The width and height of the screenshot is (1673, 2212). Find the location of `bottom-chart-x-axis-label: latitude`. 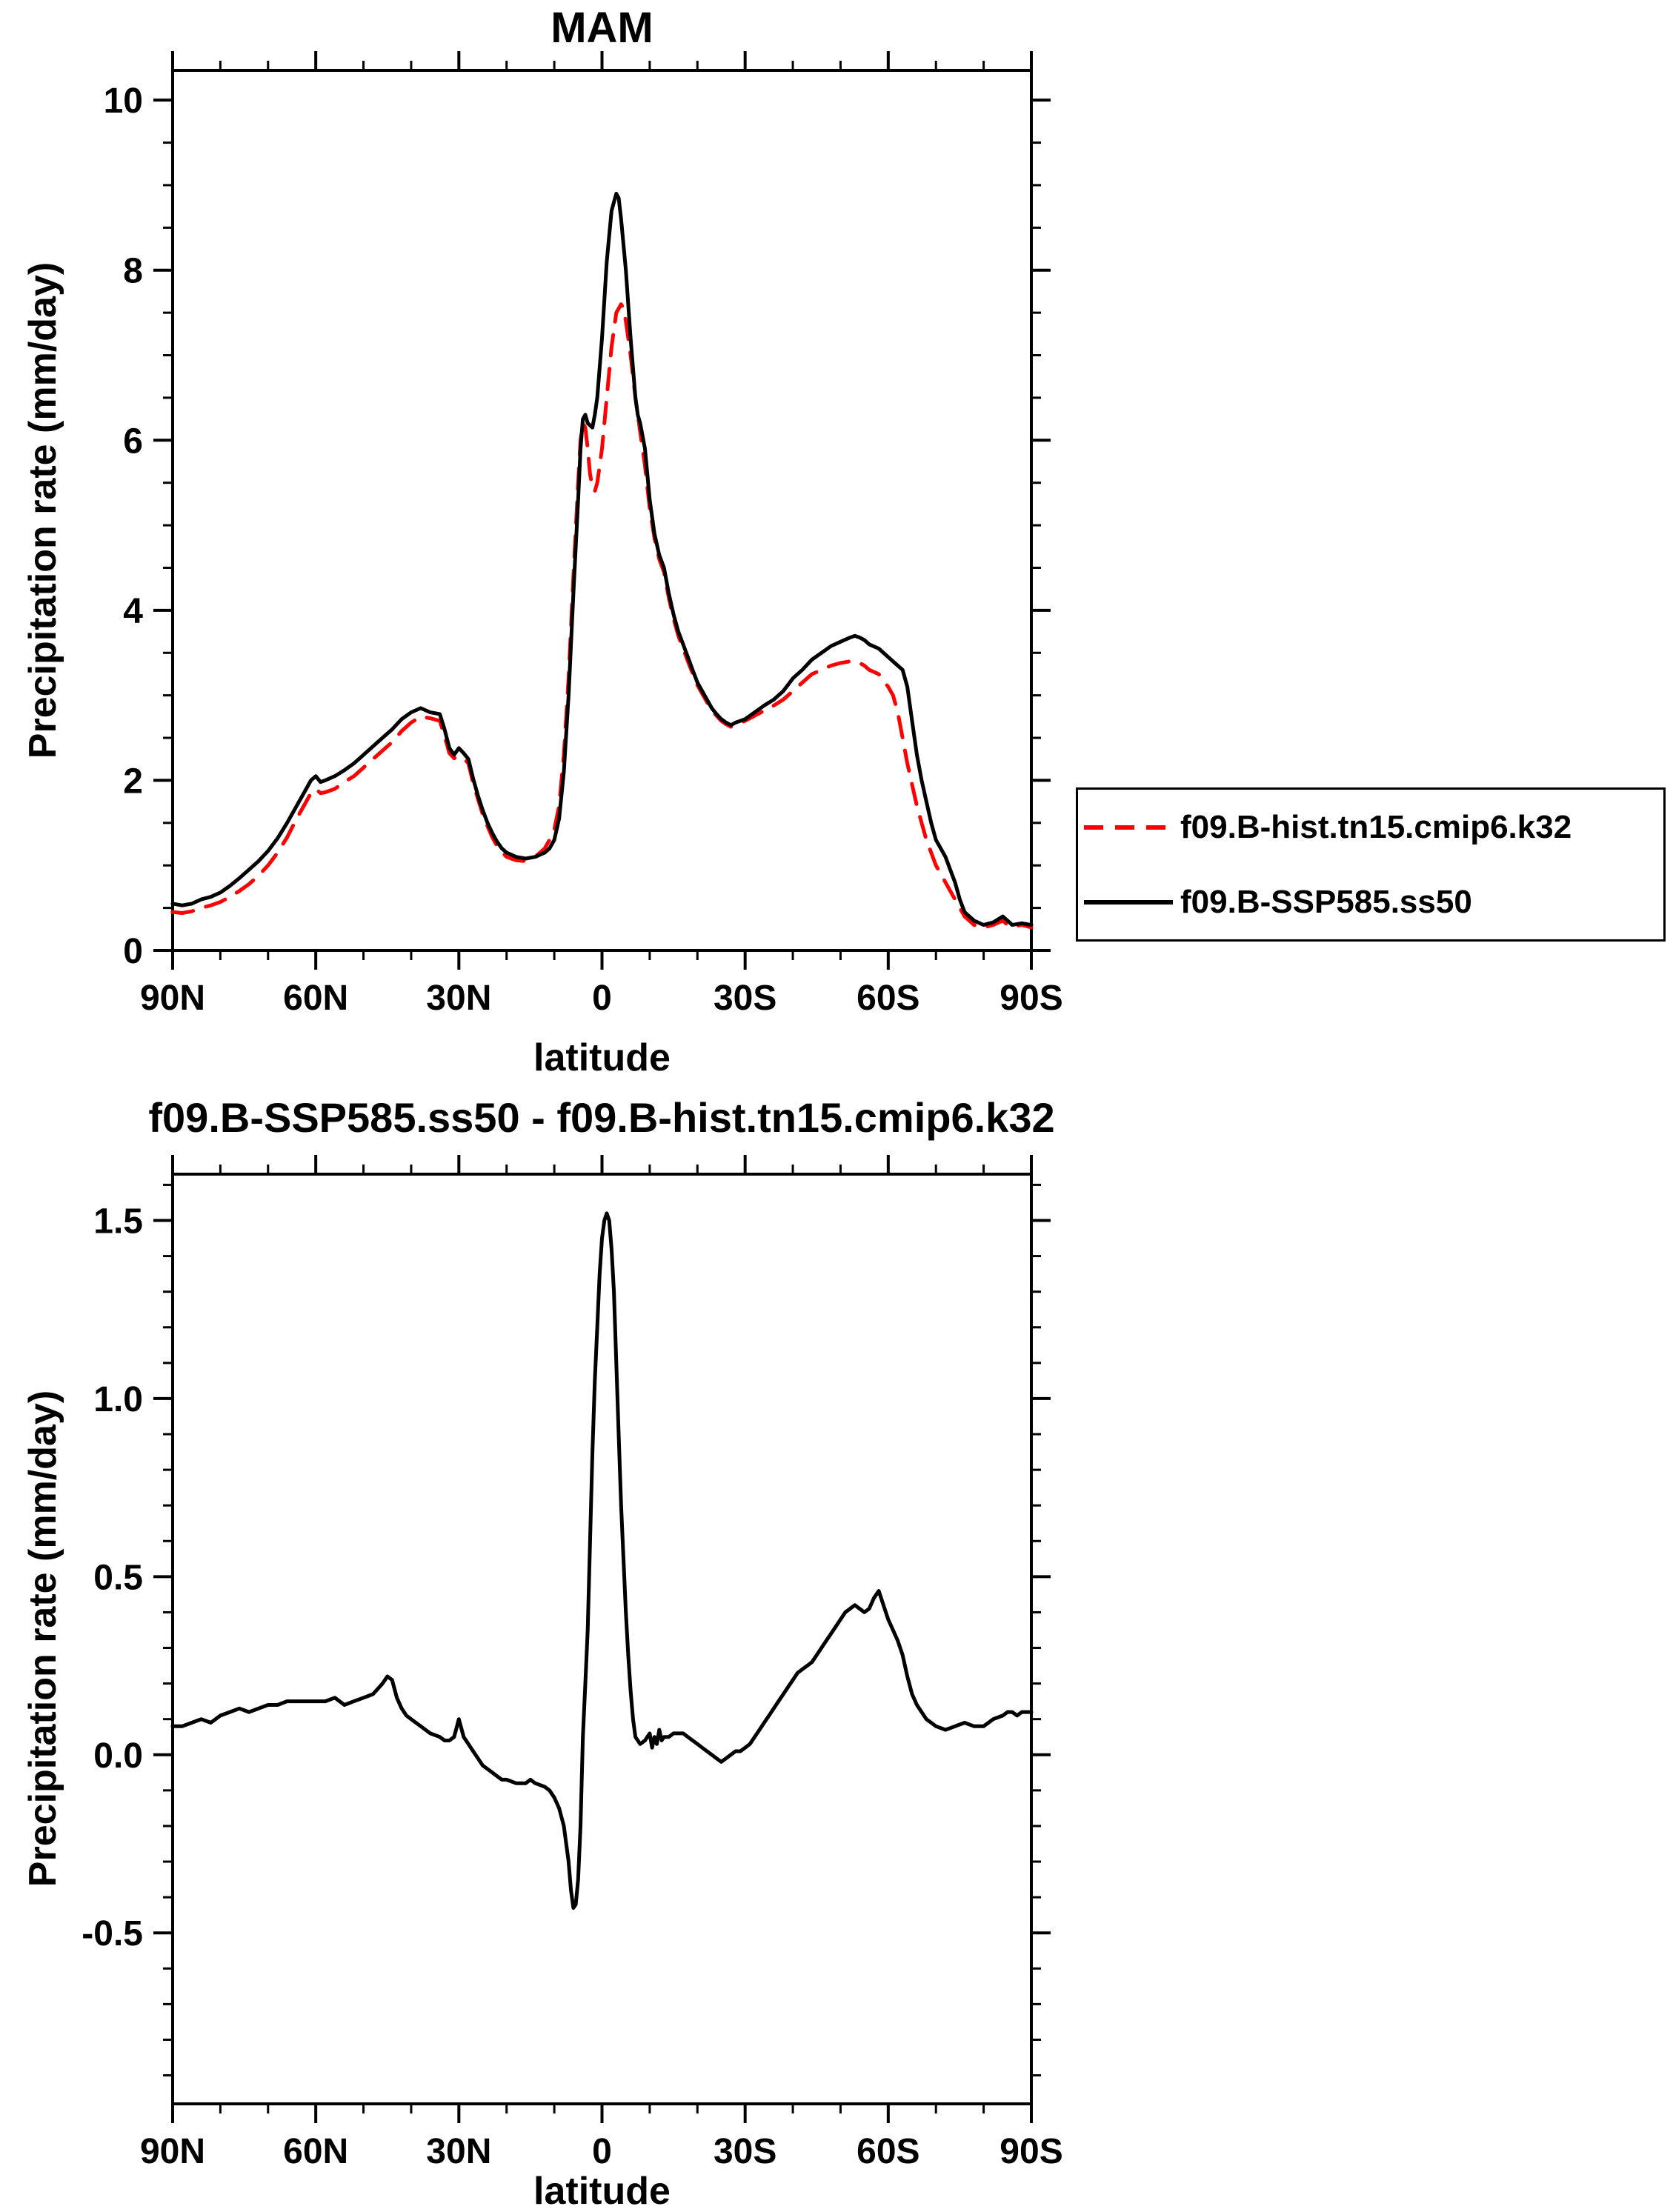

bottom-chart-x-axis-label: latitude is located at coordinates (602, 2191).